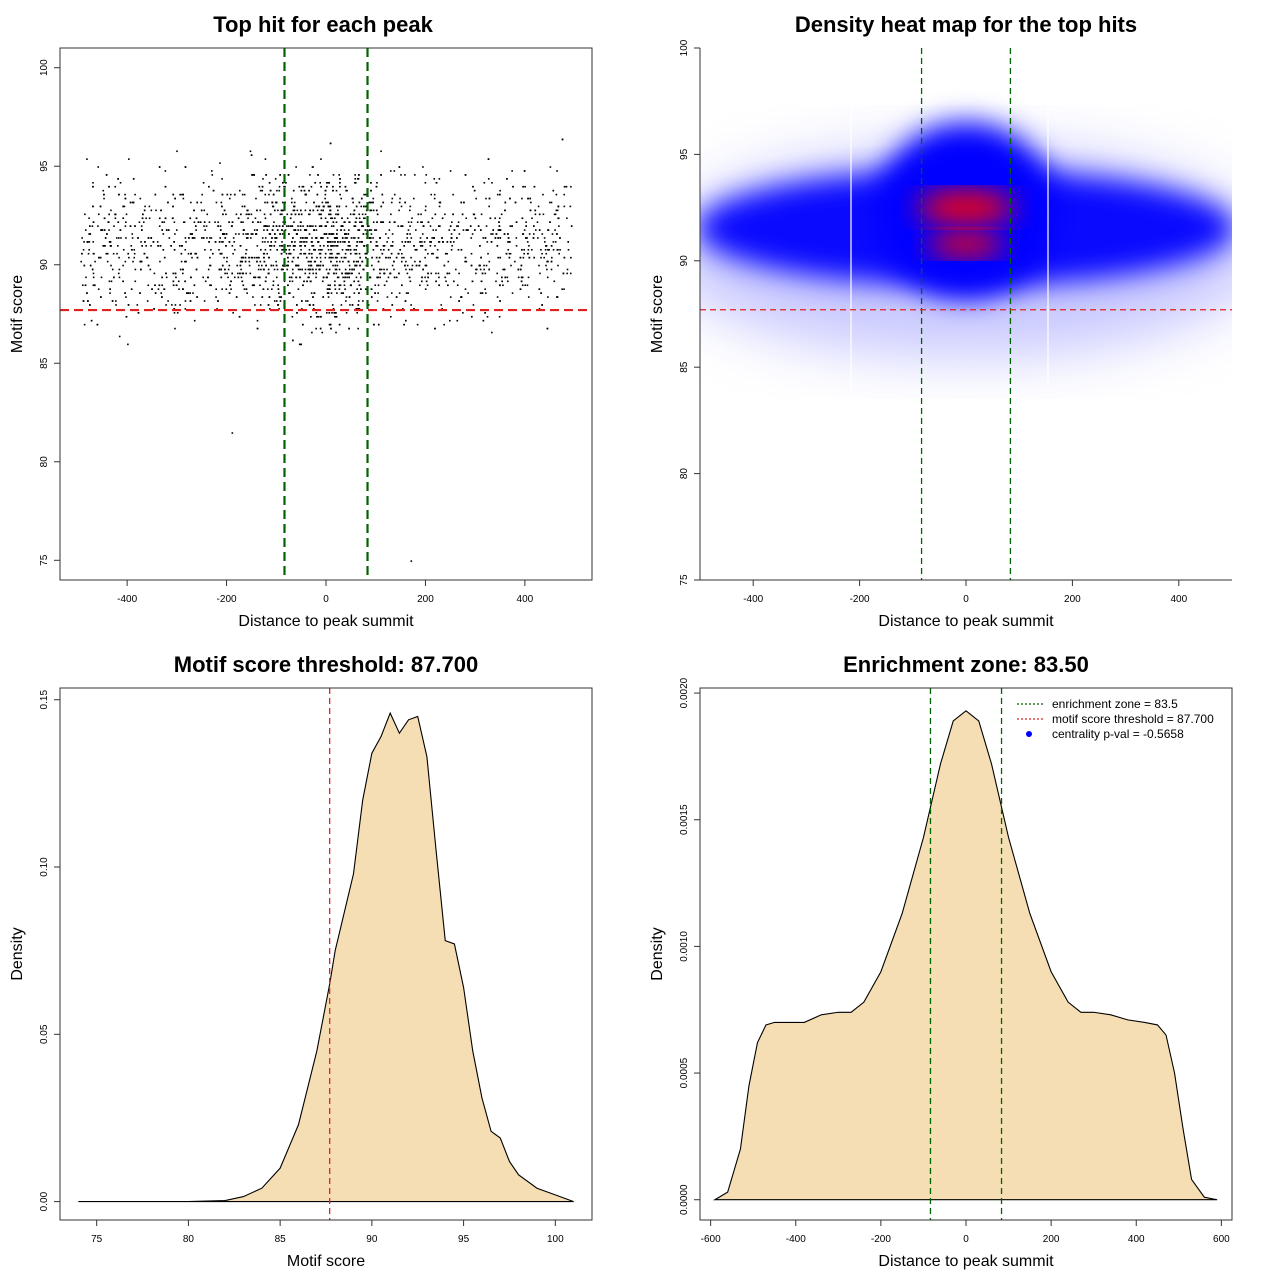  I want to click on y-tick-label: 100, so click(684, 47).